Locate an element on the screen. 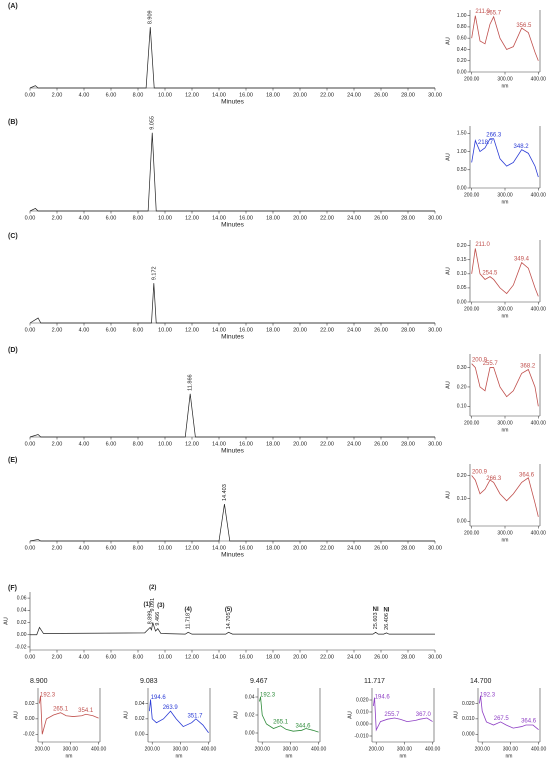 This screenshot has width=550, height=759. peak-name: (5) is located at coordinates (228, 610).